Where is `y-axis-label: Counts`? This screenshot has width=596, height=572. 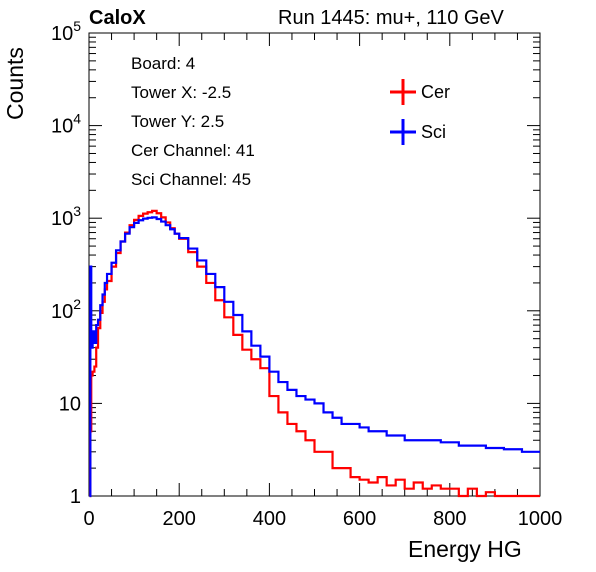
y-axis-label: Counts is located at coordinates (15, 83).